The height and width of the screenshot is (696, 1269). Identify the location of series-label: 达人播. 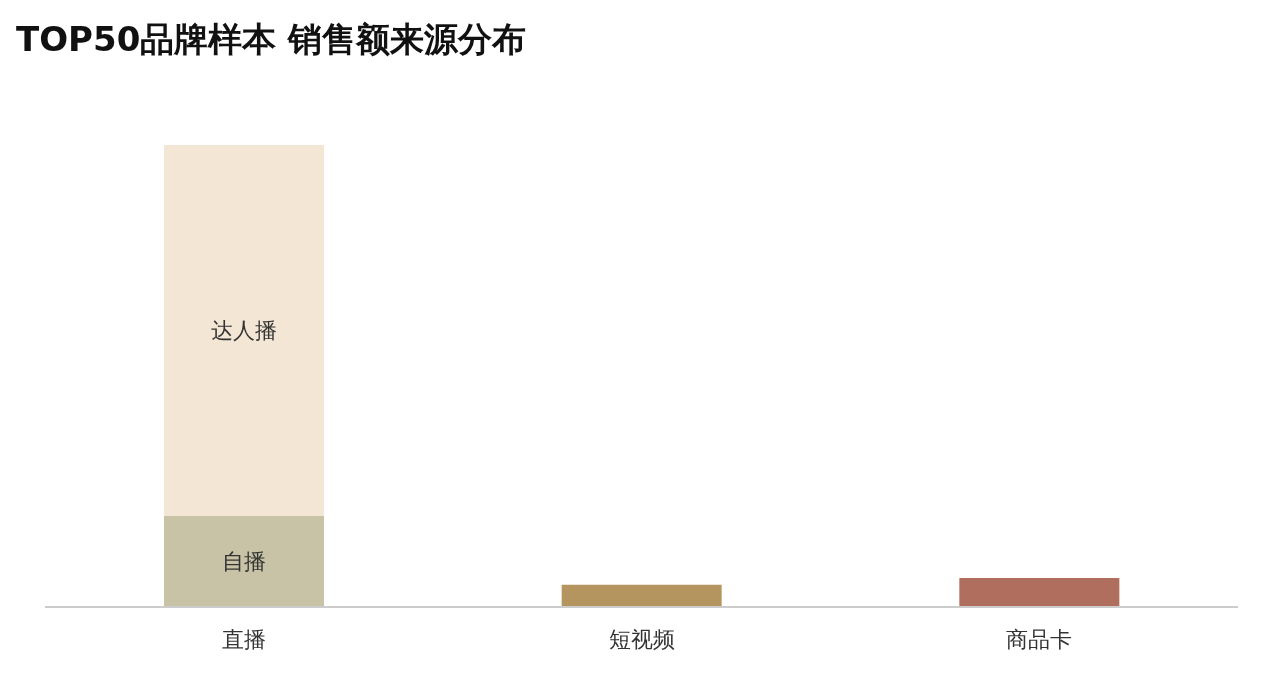
(244, 330).